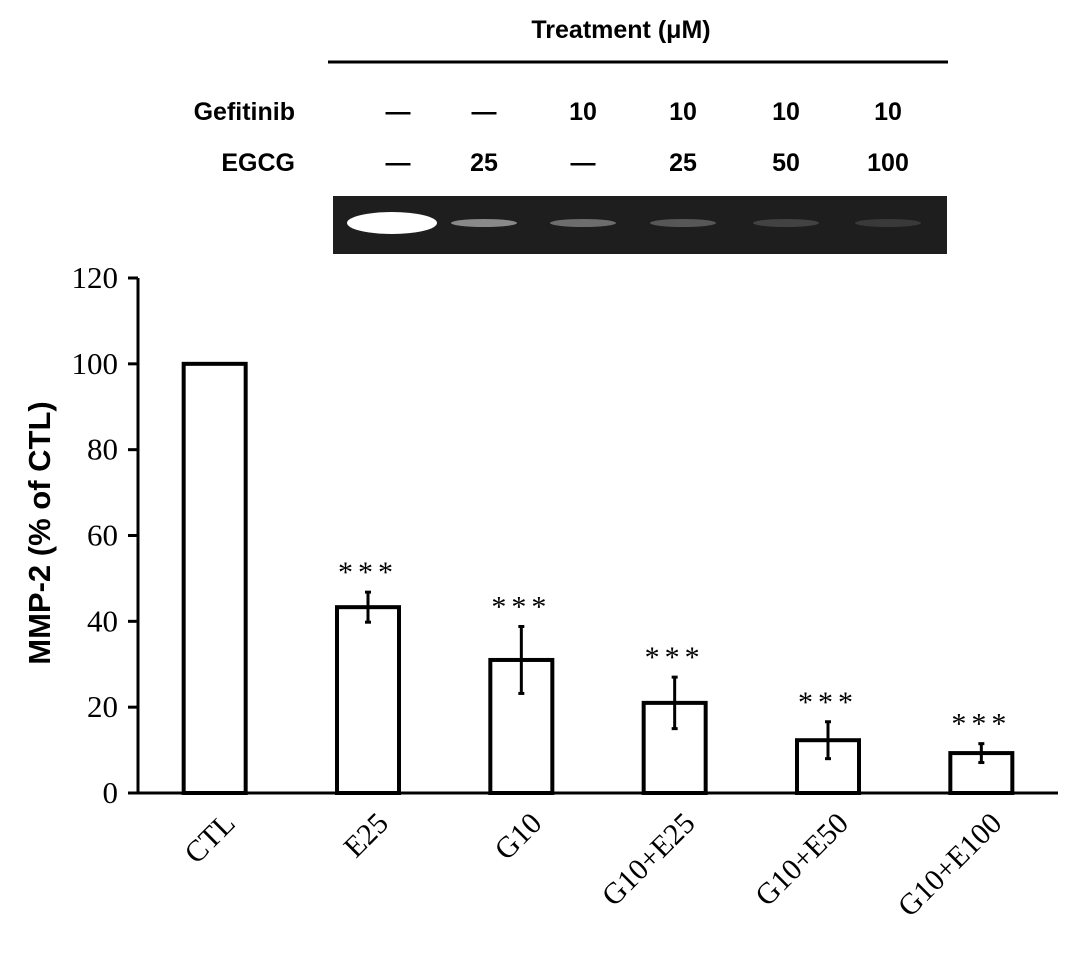 The width and height of the screenshot is (1087, 963). What do you see at coordinates (102, 620) in the screenshot?
I see `y-tick-label: 40` at bounding box center [102, 620].